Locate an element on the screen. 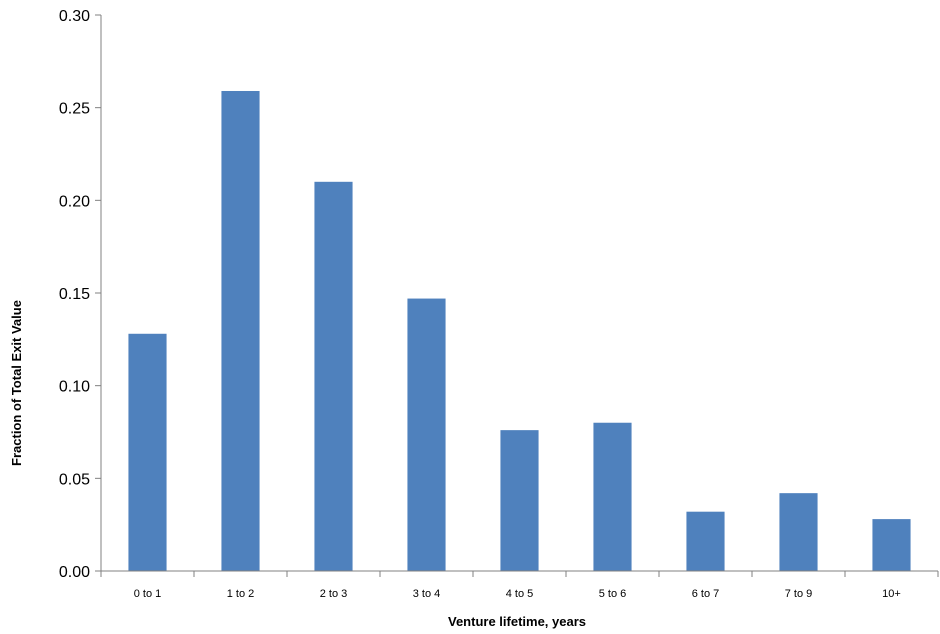 This screenshot has height=634, width=940. y-axis-title: Fraction of Total Exit Value is located at coordinates (16, 383).